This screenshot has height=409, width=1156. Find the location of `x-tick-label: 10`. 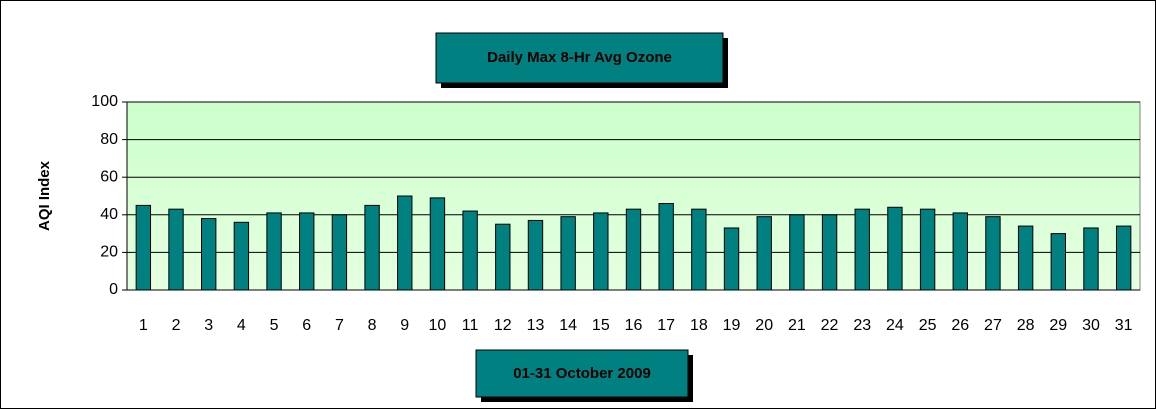

x-tick-label: 10 is located at coordinates (438, 325).